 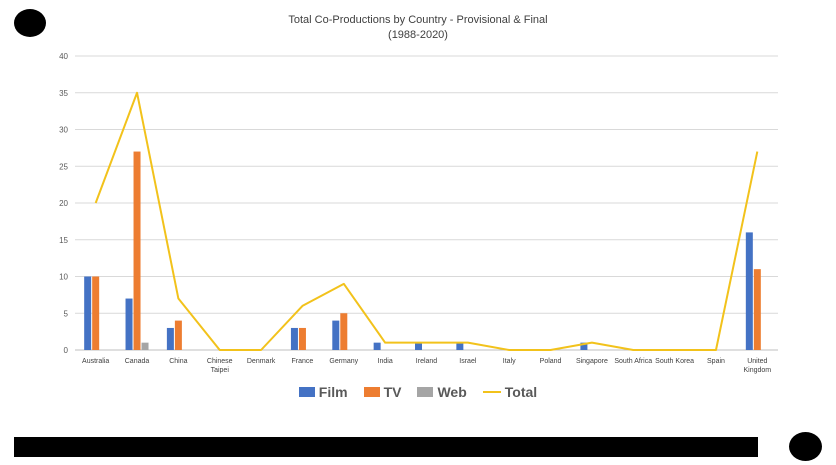 What do you see at coordinates (805, 446) in the screenshot?
I see `decorative-dot-bottom-right` at bounding box center [805, 446].